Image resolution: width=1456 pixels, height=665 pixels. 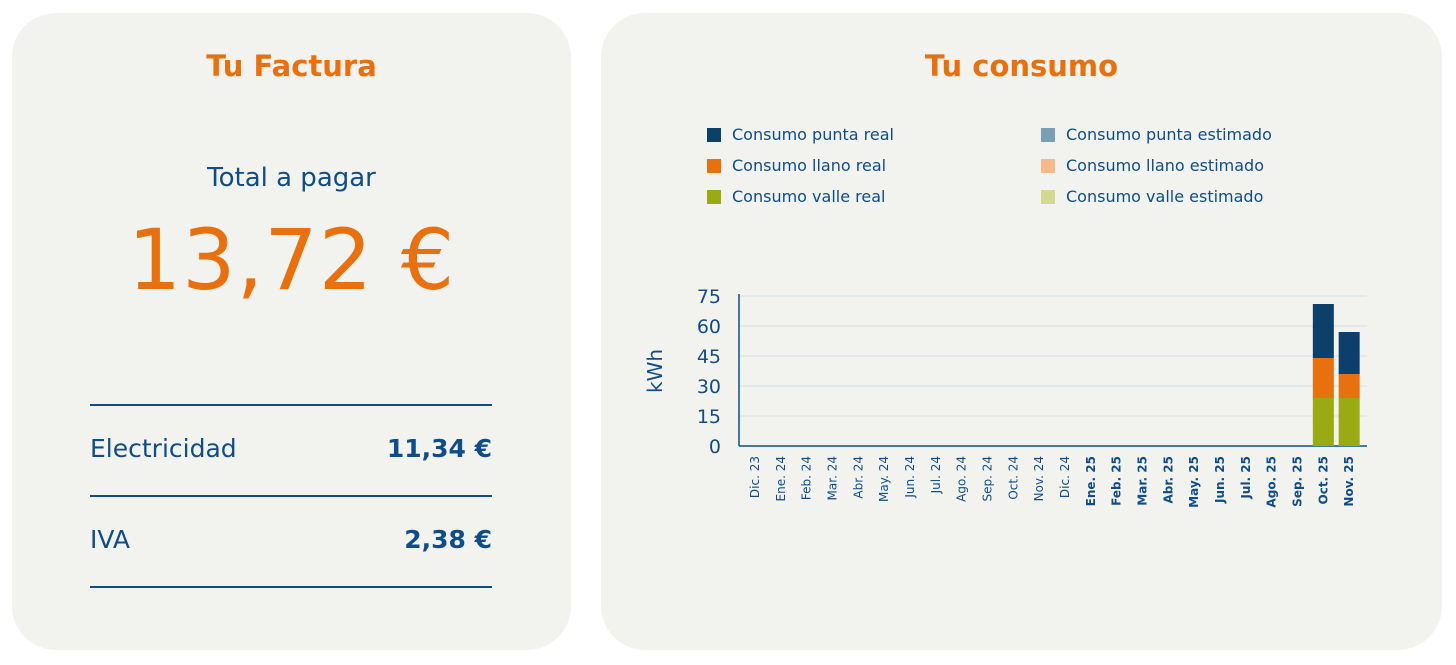 What do you see at coordinates (809, 165) in the screenshot?
I see `legend-label: Consumo llano real` at bounding box center [809, 165].